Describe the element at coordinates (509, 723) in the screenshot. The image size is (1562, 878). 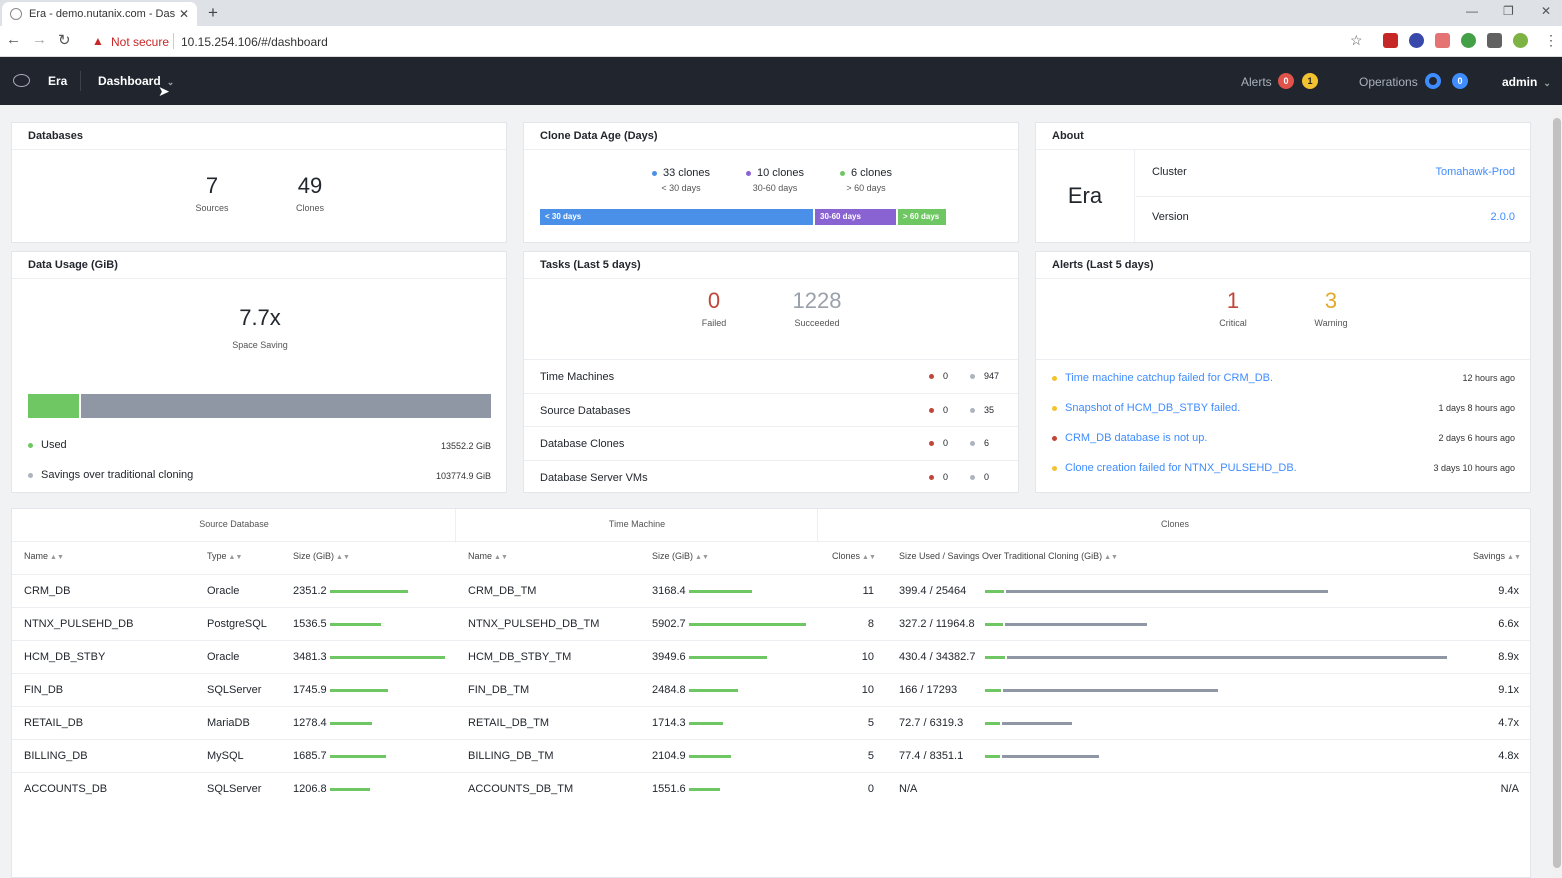
I see `time-machine-name: RETAIL_DB_TM` at that location.